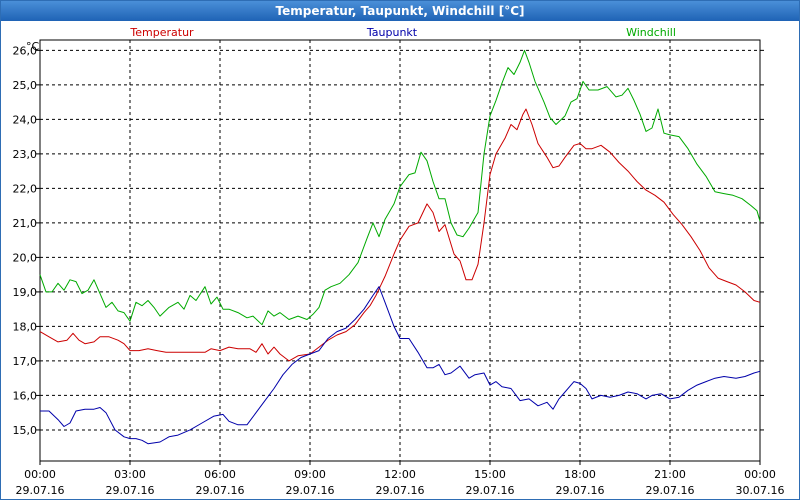  I want to click on y-tick-label: 16,0, so click(25, 395).